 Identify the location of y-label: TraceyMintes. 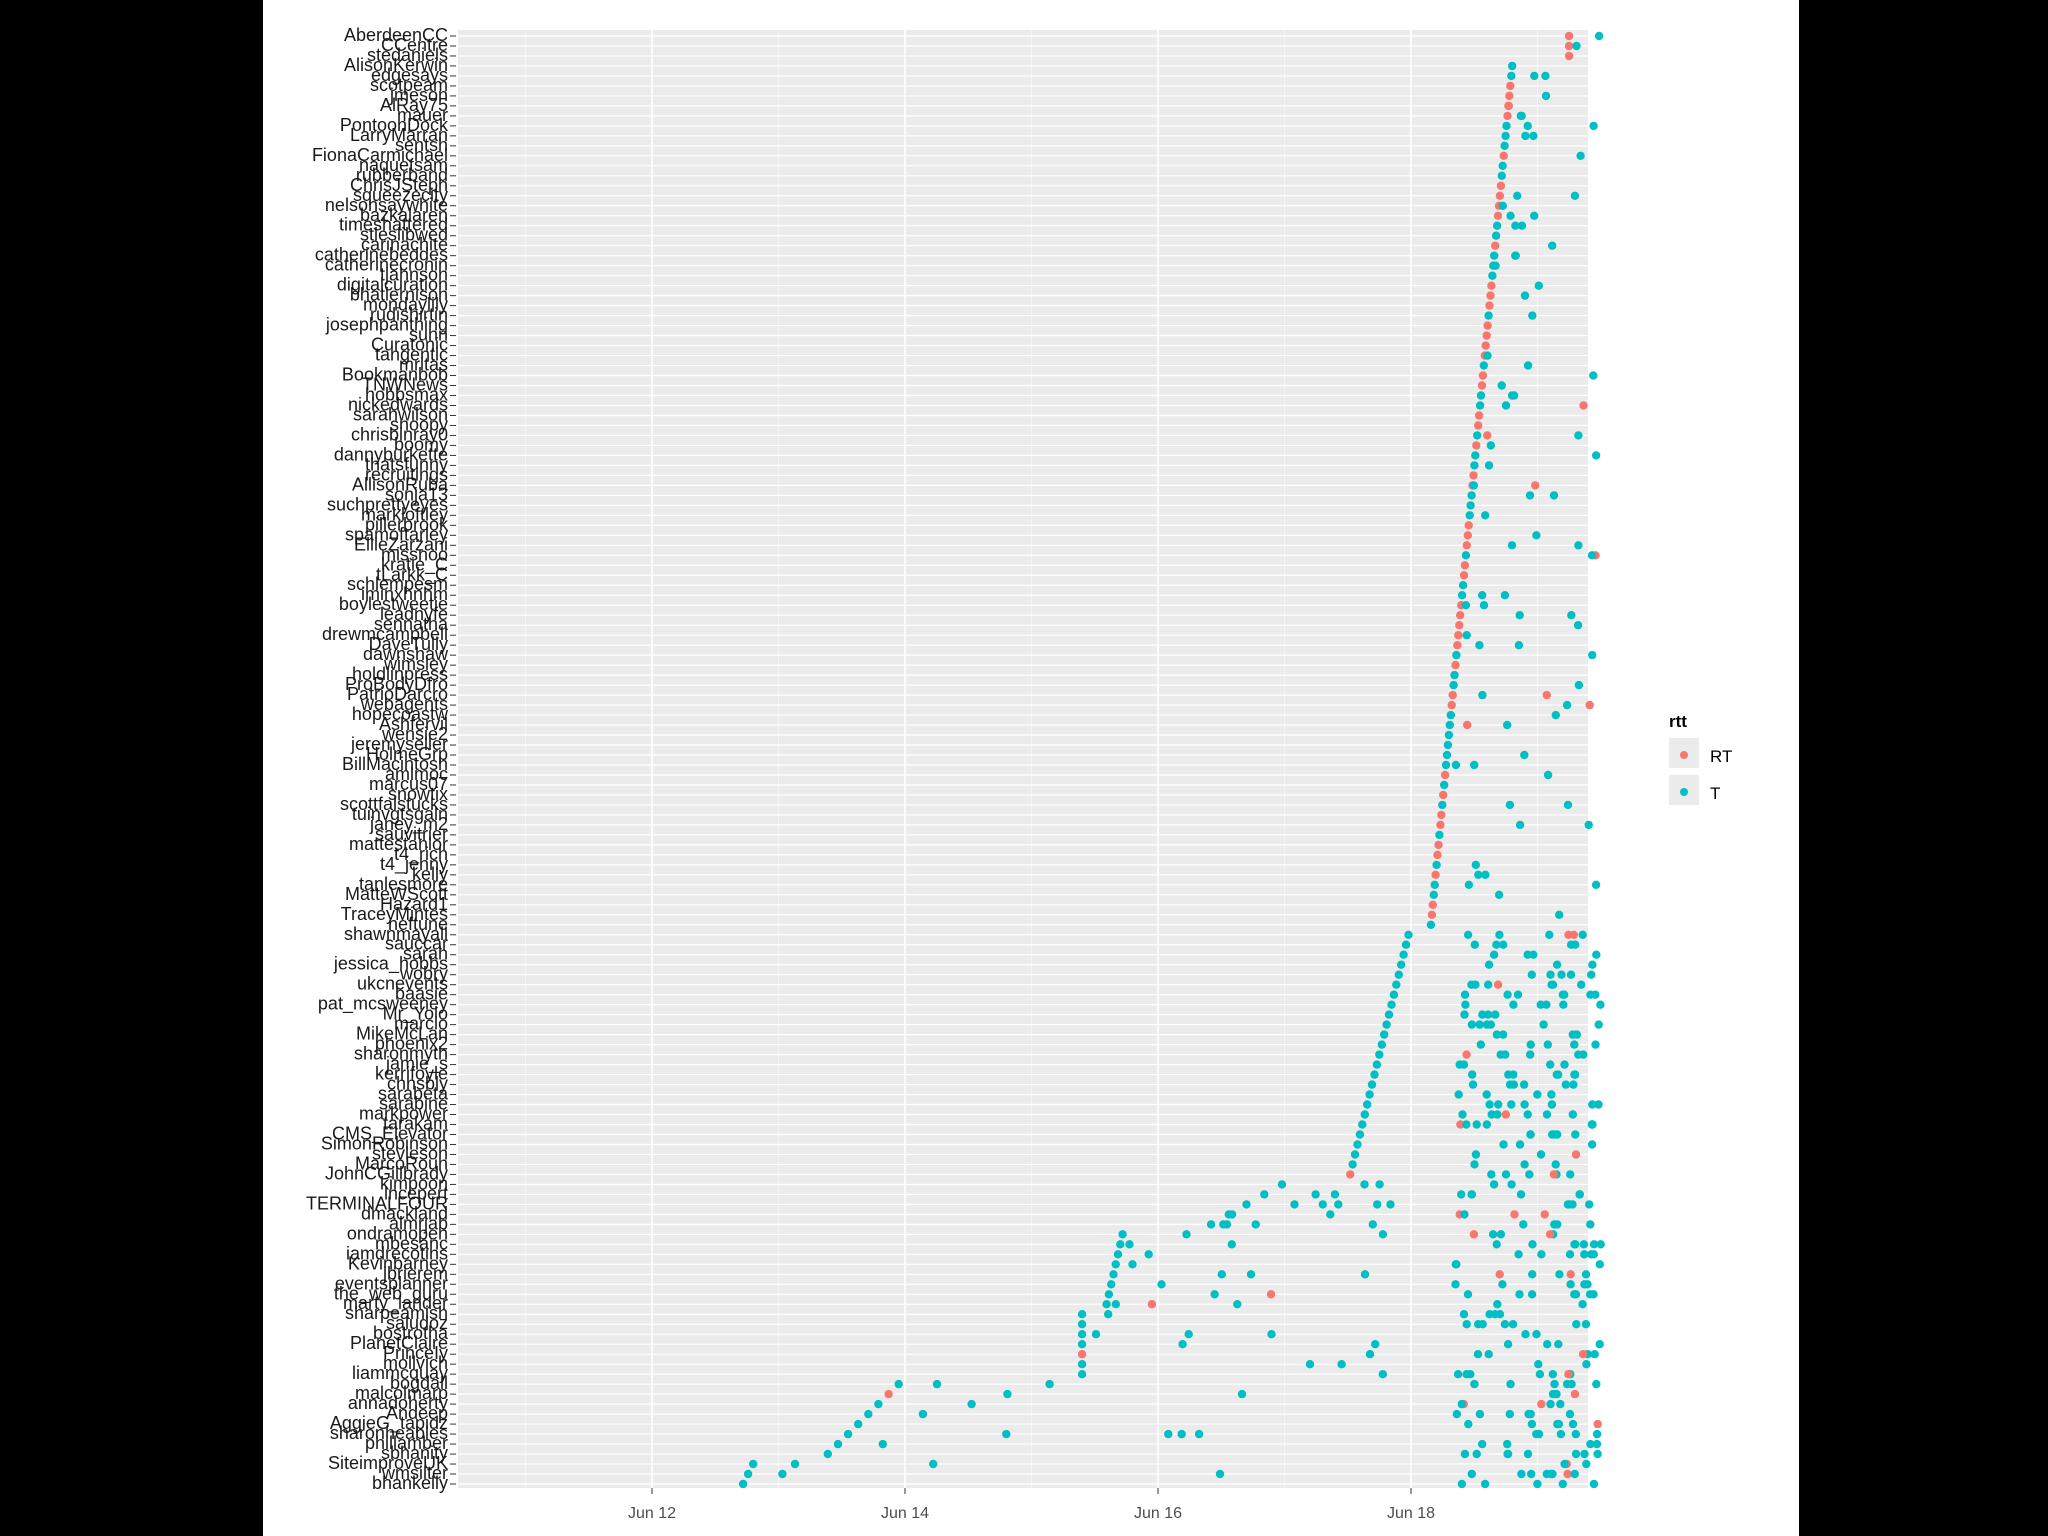
(394, 914).